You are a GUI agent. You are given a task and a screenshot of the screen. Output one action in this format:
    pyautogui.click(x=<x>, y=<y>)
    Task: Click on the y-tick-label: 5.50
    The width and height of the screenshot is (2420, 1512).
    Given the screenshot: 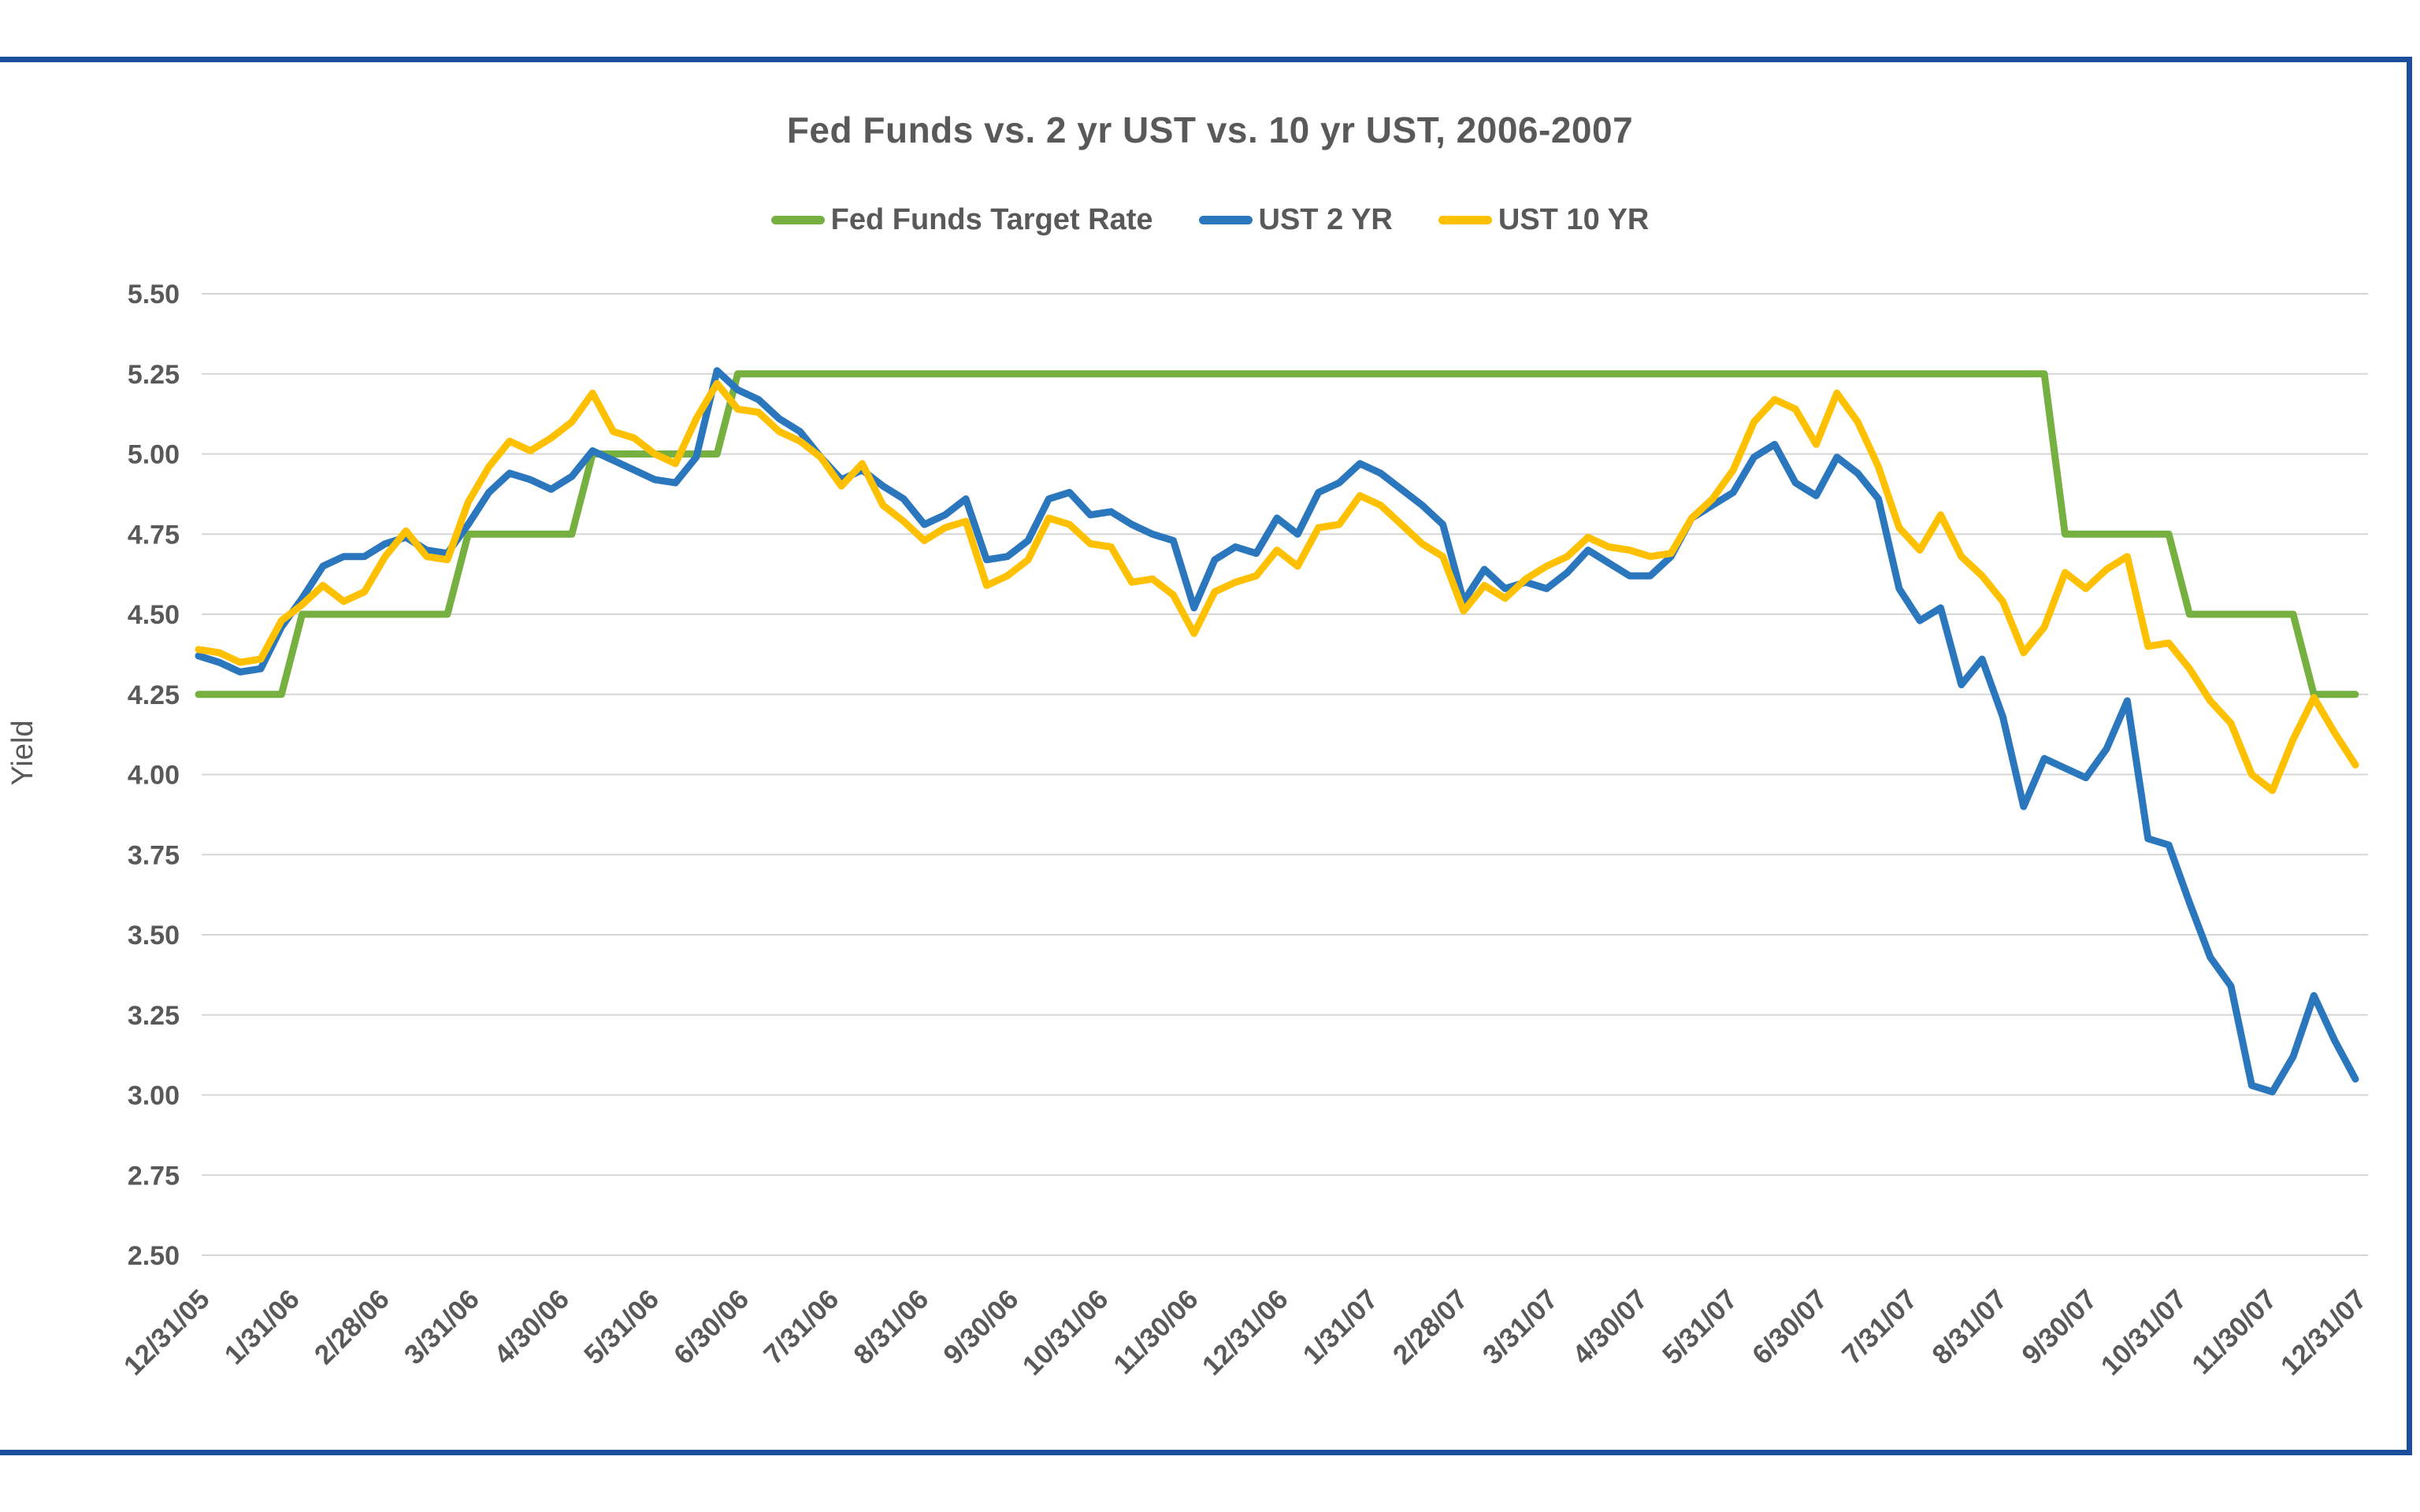 What is the action you would take?
    pyautogui.click(x=154, y=294)
    